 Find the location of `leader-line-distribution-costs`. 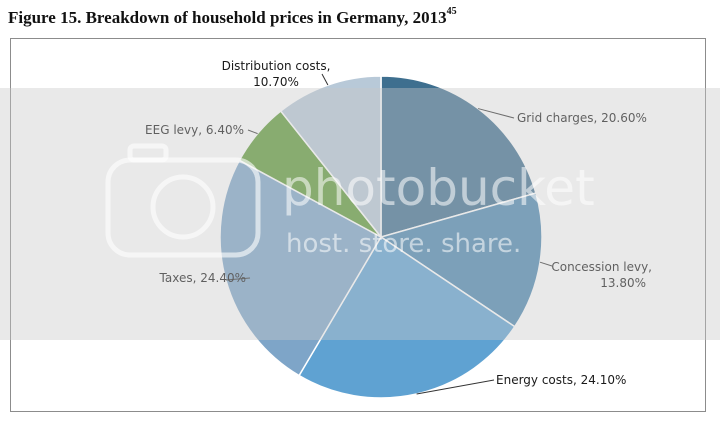

leader-line-distribution-costs is located at coordinates (325, 79).